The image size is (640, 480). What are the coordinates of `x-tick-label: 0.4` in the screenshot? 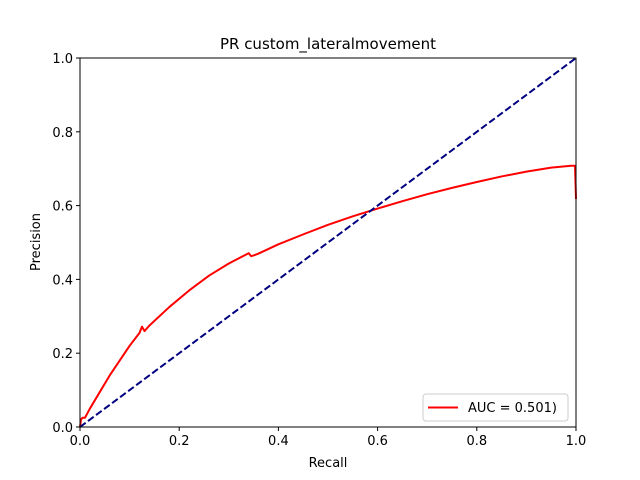 It's located at (278, 441).